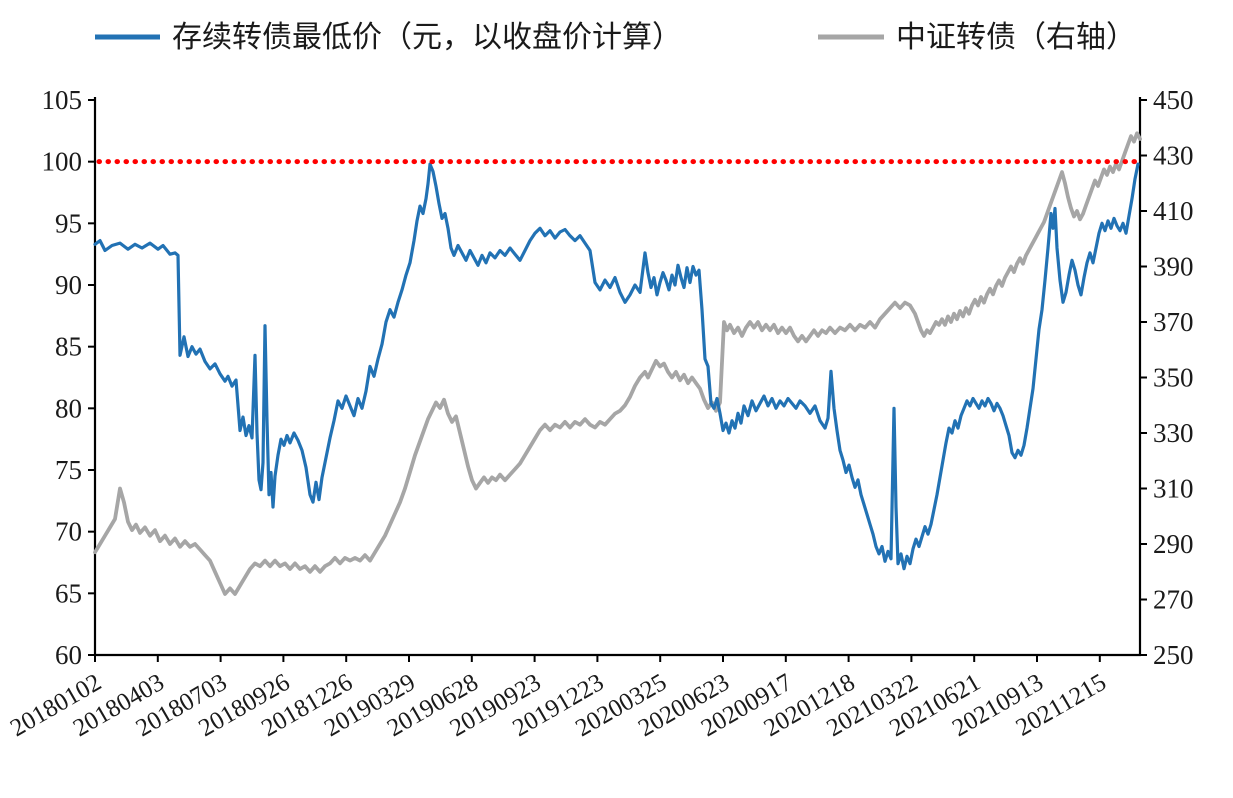 This screenshot has height=798, width=1233. I want to click on y-axis-right-label: 330, so click(1173, 433).